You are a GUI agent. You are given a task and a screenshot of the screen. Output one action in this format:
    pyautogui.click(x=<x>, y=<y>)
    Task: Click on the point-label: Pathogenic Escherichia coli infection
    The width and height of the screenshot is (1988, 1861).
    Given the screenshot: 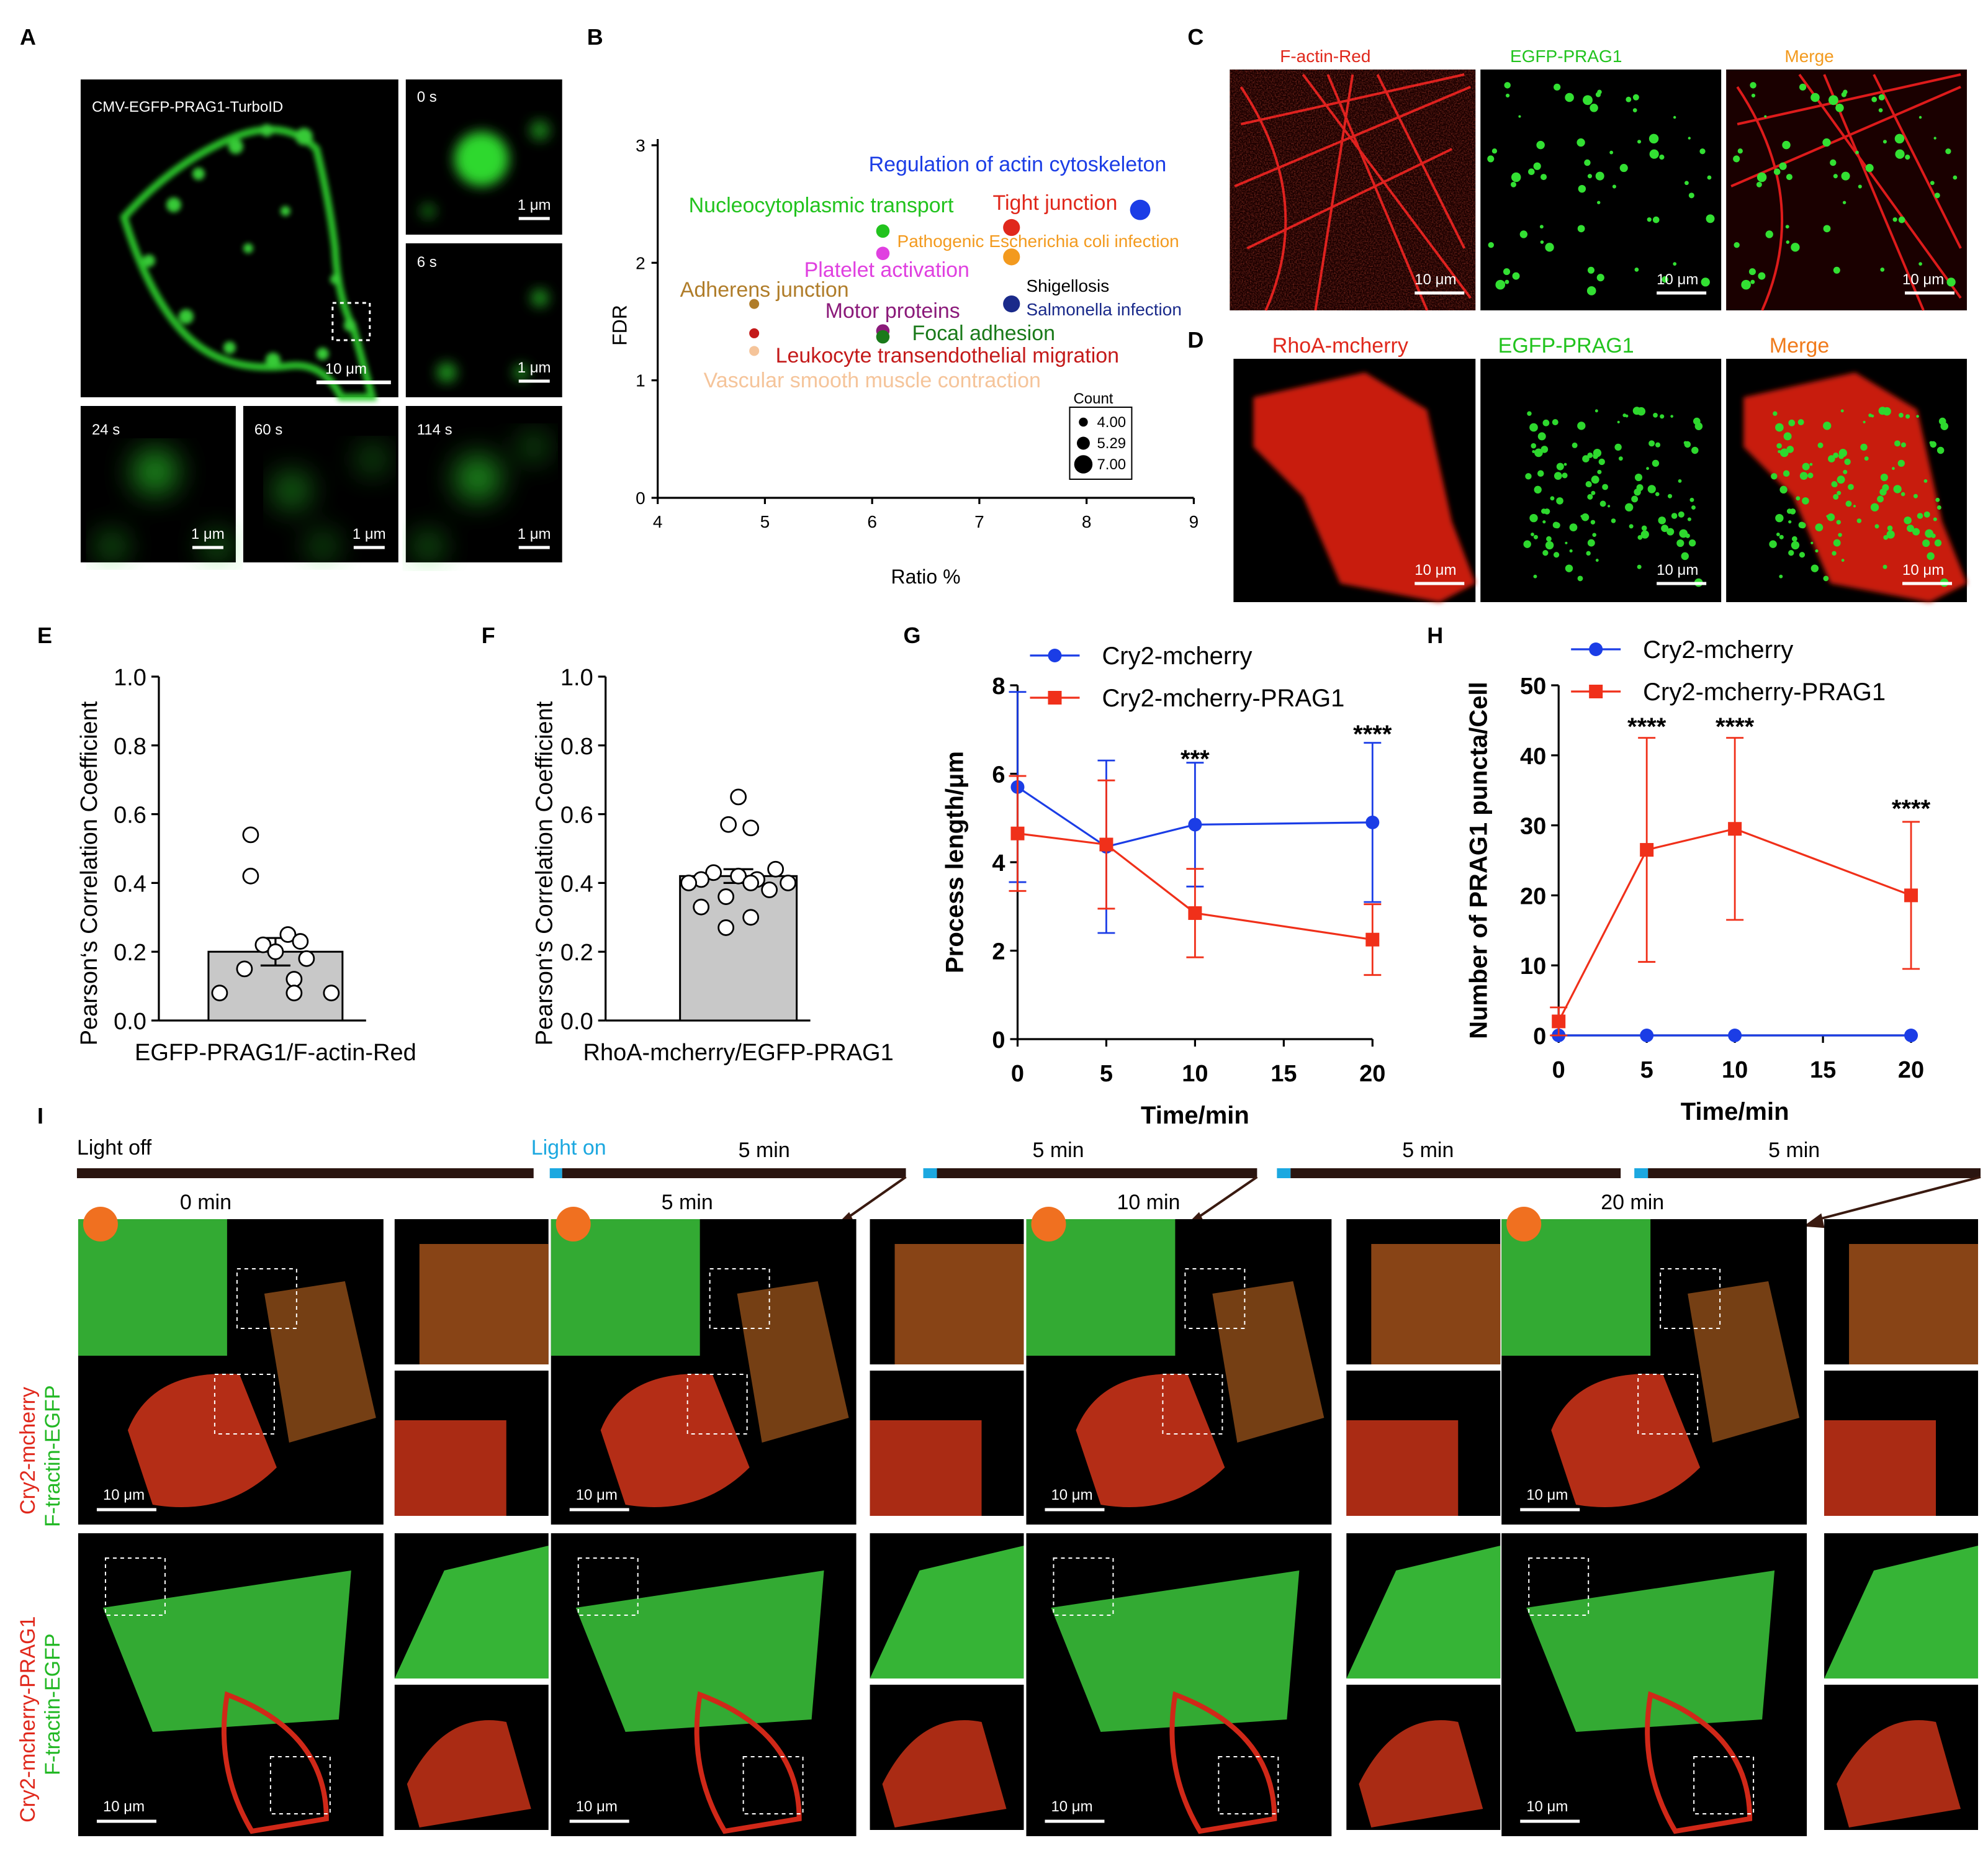 What is the action you would take?
    pyautogui.click(x=1038, y=241)
    